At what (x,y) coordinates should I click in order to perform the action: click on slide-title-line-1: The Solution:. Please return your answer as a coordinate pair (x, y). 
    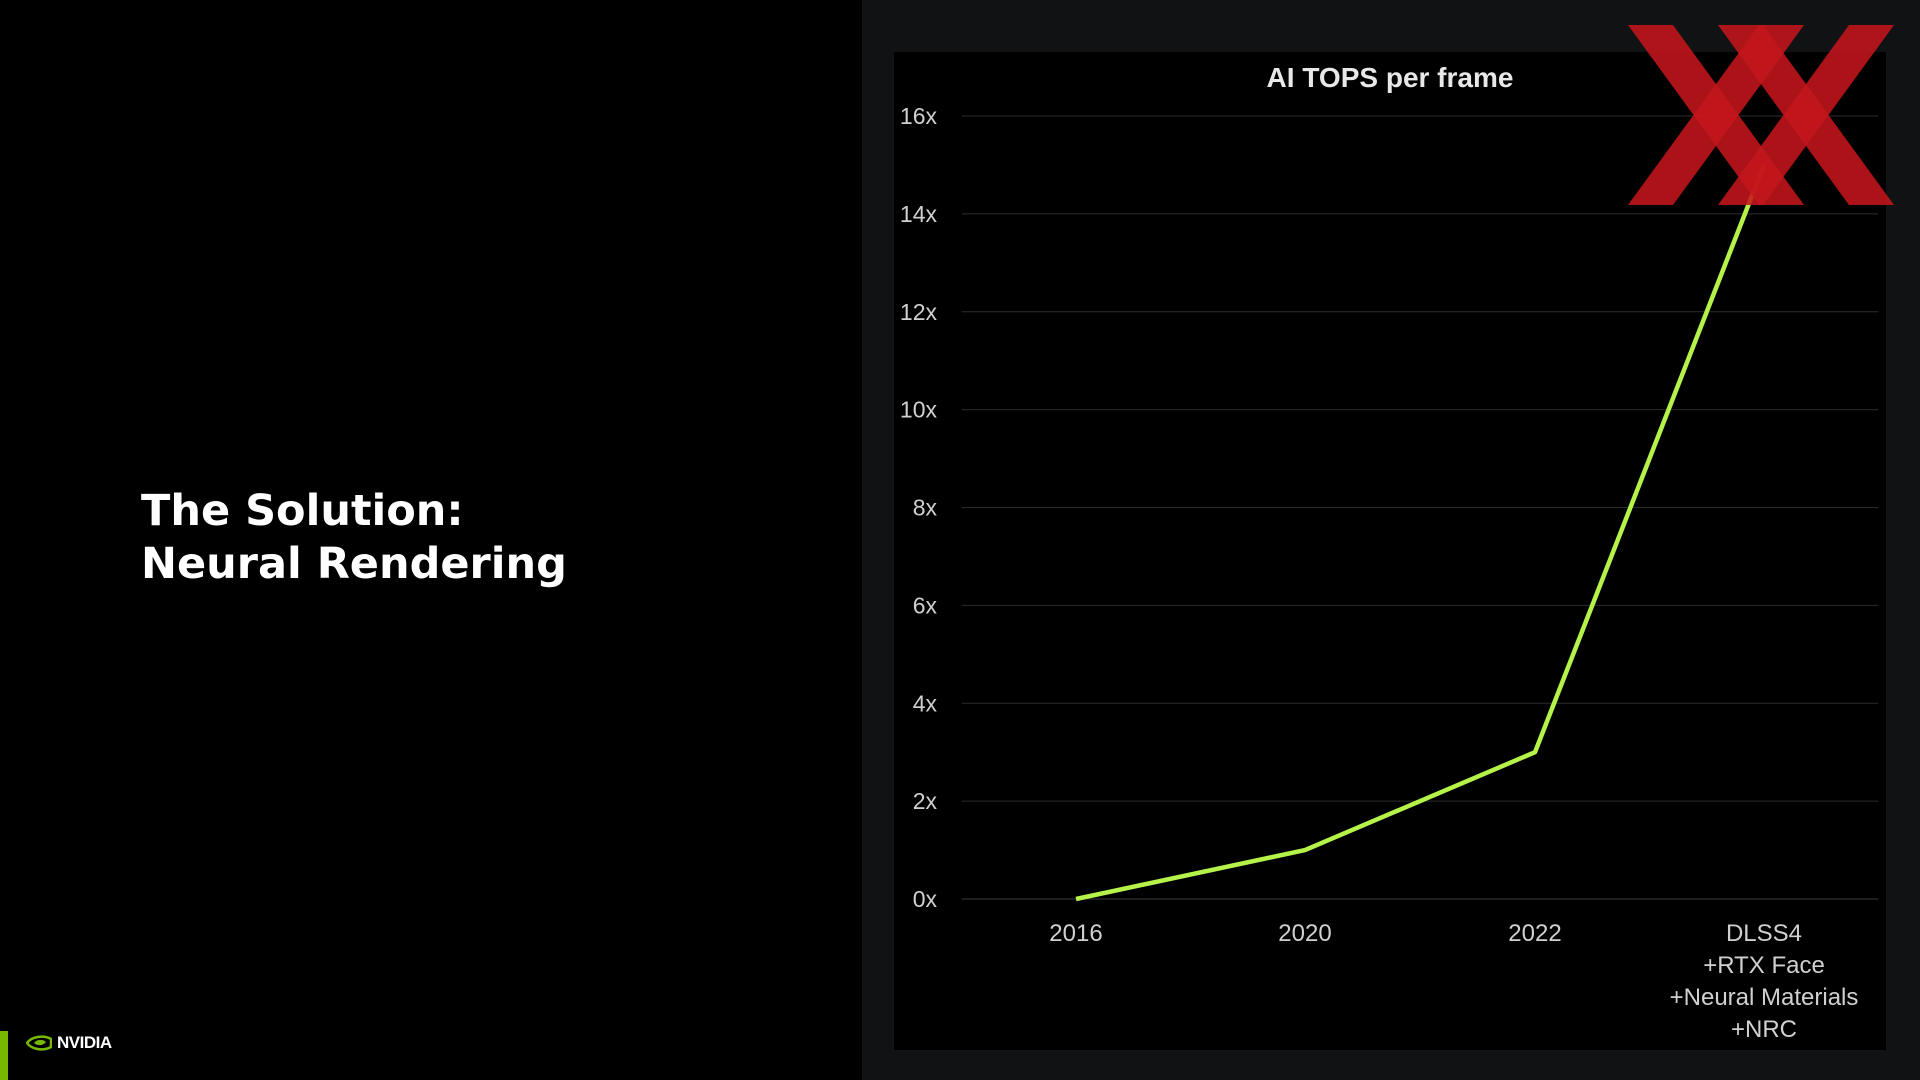
    Looking at the image, I should click on (302, 511).